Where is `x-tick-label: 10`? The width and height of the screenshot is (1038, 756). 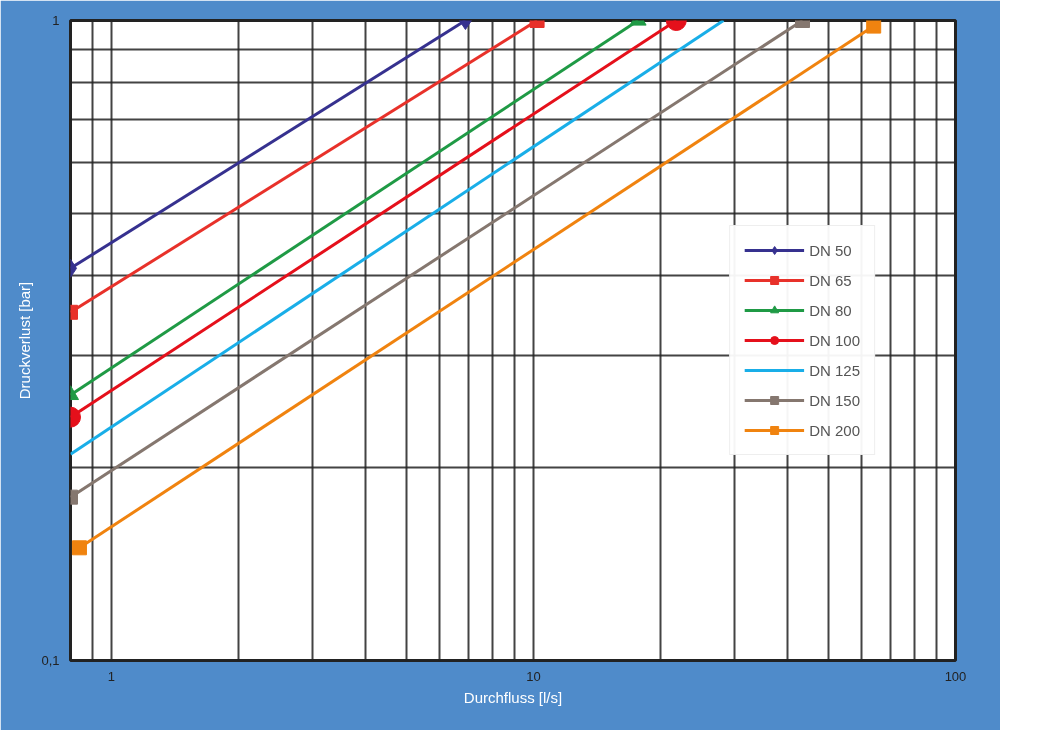 x-tick-label: 10 is located at coordinates (533, 676).